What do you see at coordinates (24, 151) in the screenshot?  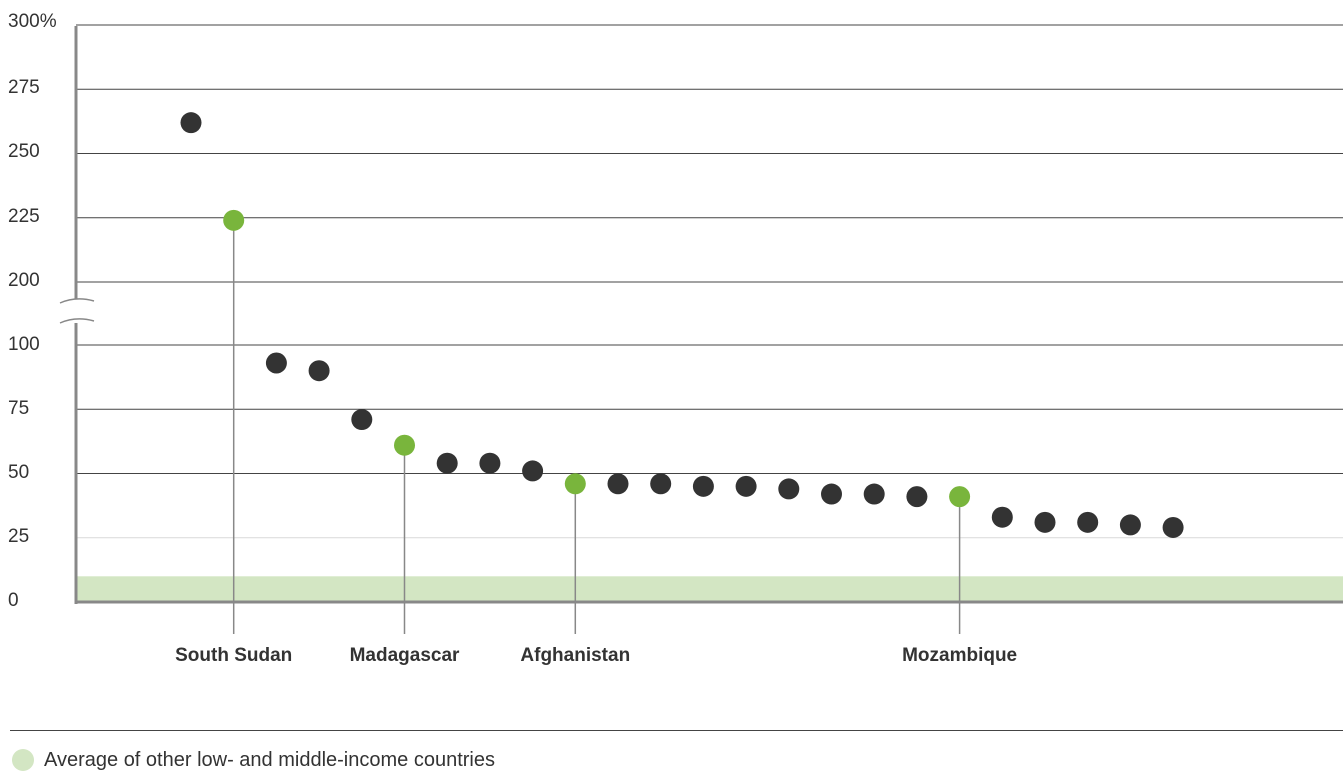 I see `y-tick-label: 250` at bounding box center [24, 151].